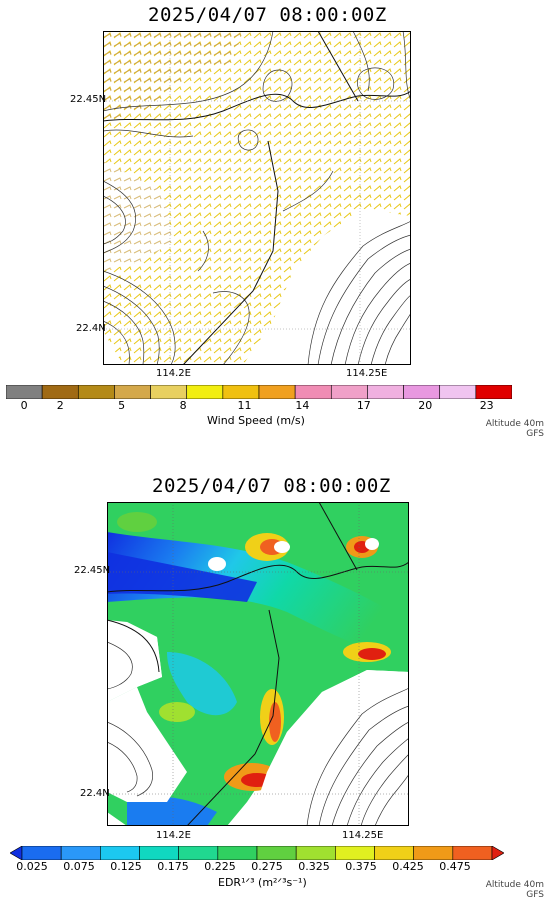  I want to click on edr-colorbar-svg, so click(257, 853).